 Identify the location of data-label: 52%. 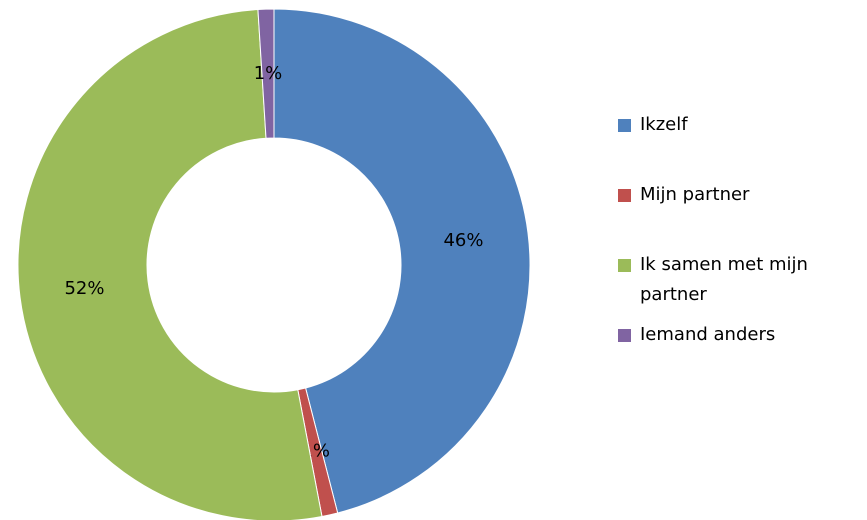
(84, 288).